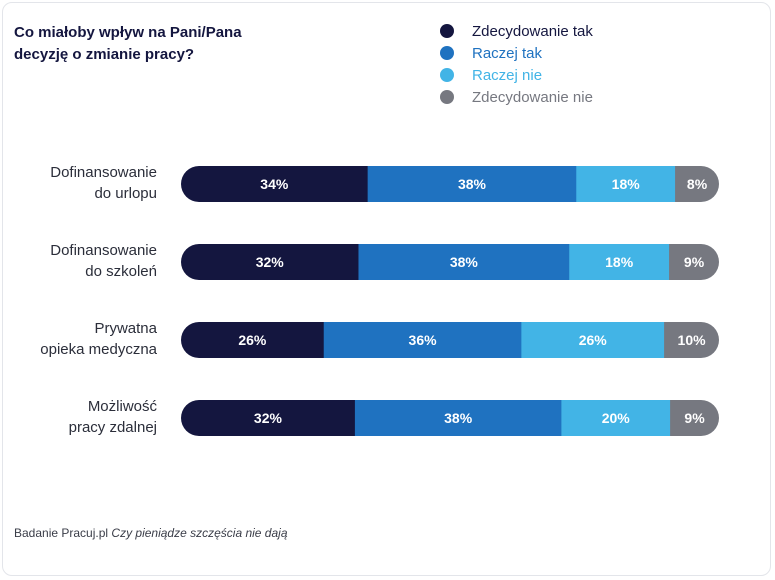 The height and width of the screenshot is (580, 775). What do you see at coordinates (113, 427) in the screenshot?
I see `category-label: pracy zdalnej` at bounding box center [113, 427].